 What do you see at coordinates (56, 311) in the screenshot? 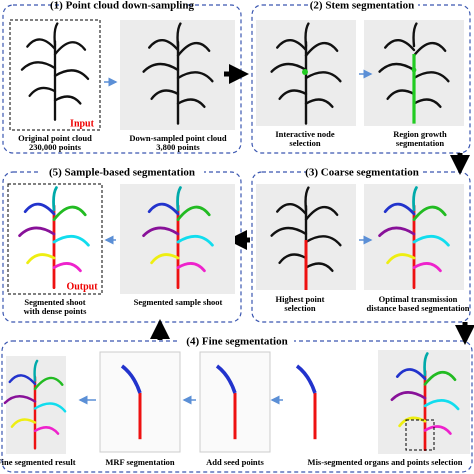
I see `caption: with dense points` at bounding box center [56, 311].